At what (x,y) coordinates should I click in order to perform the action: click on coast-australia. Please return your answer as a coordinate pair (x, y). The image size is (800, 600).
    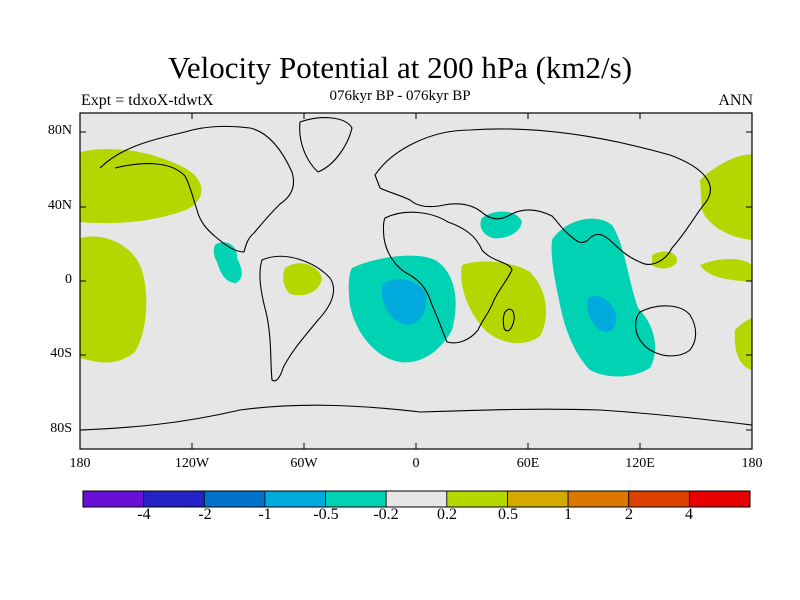
    Looking at the image, I should click on (666, 331).